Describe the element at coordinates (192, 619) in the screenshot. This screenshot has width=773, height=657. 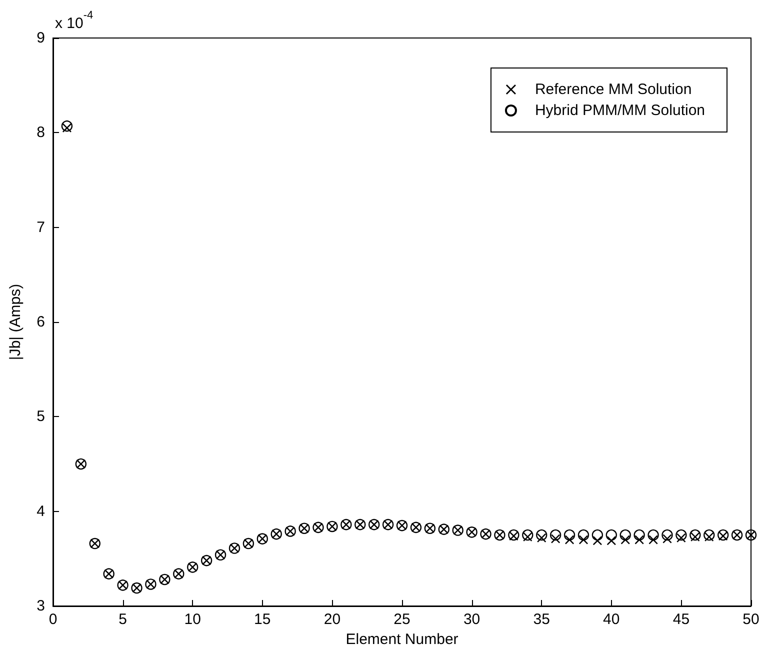
I see `x-tick-label: 10` at that location.